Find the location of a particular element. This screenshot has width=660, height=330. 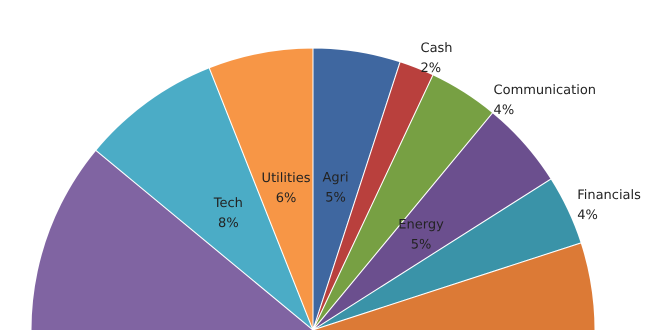

slice-label: Communication is located at coordinates (545, 90).